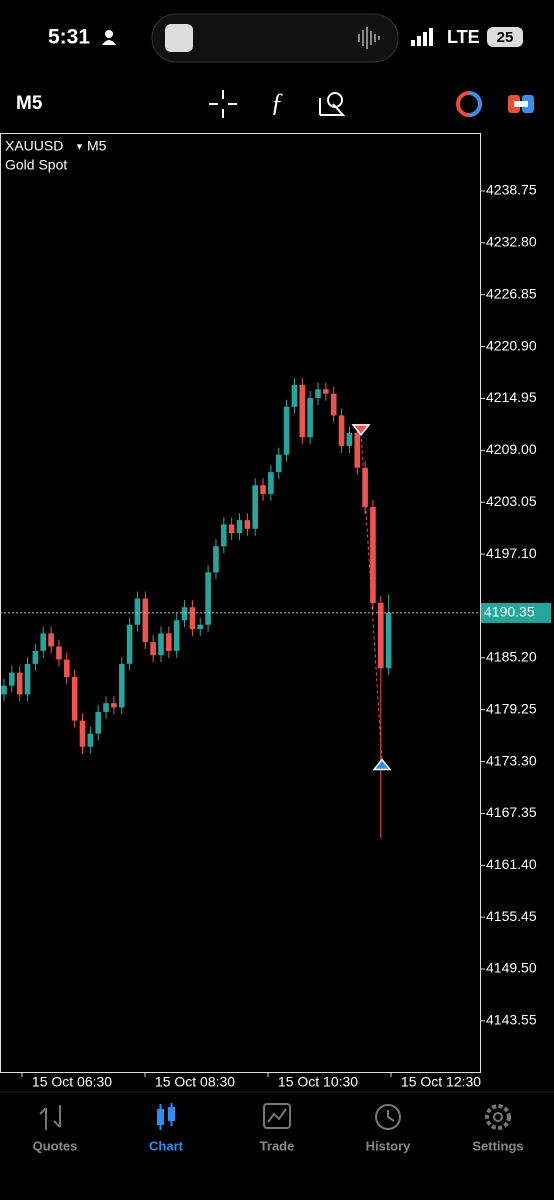  Describe the element at coordinates (277, 1116) in the screenshot. I see `trade-icon` at that location.